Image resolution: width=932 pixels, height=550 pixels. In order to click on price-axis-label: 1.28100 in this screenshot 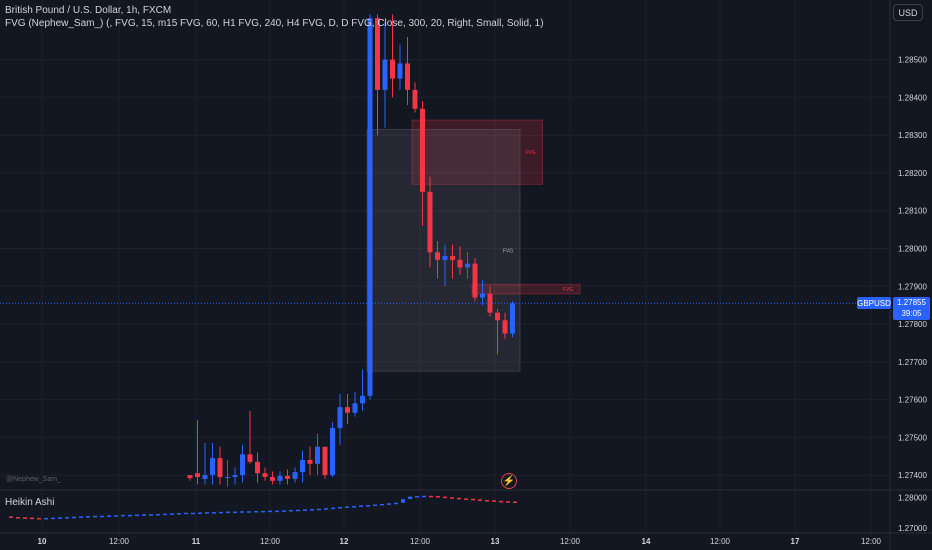, I will do `click(912, 211)`.